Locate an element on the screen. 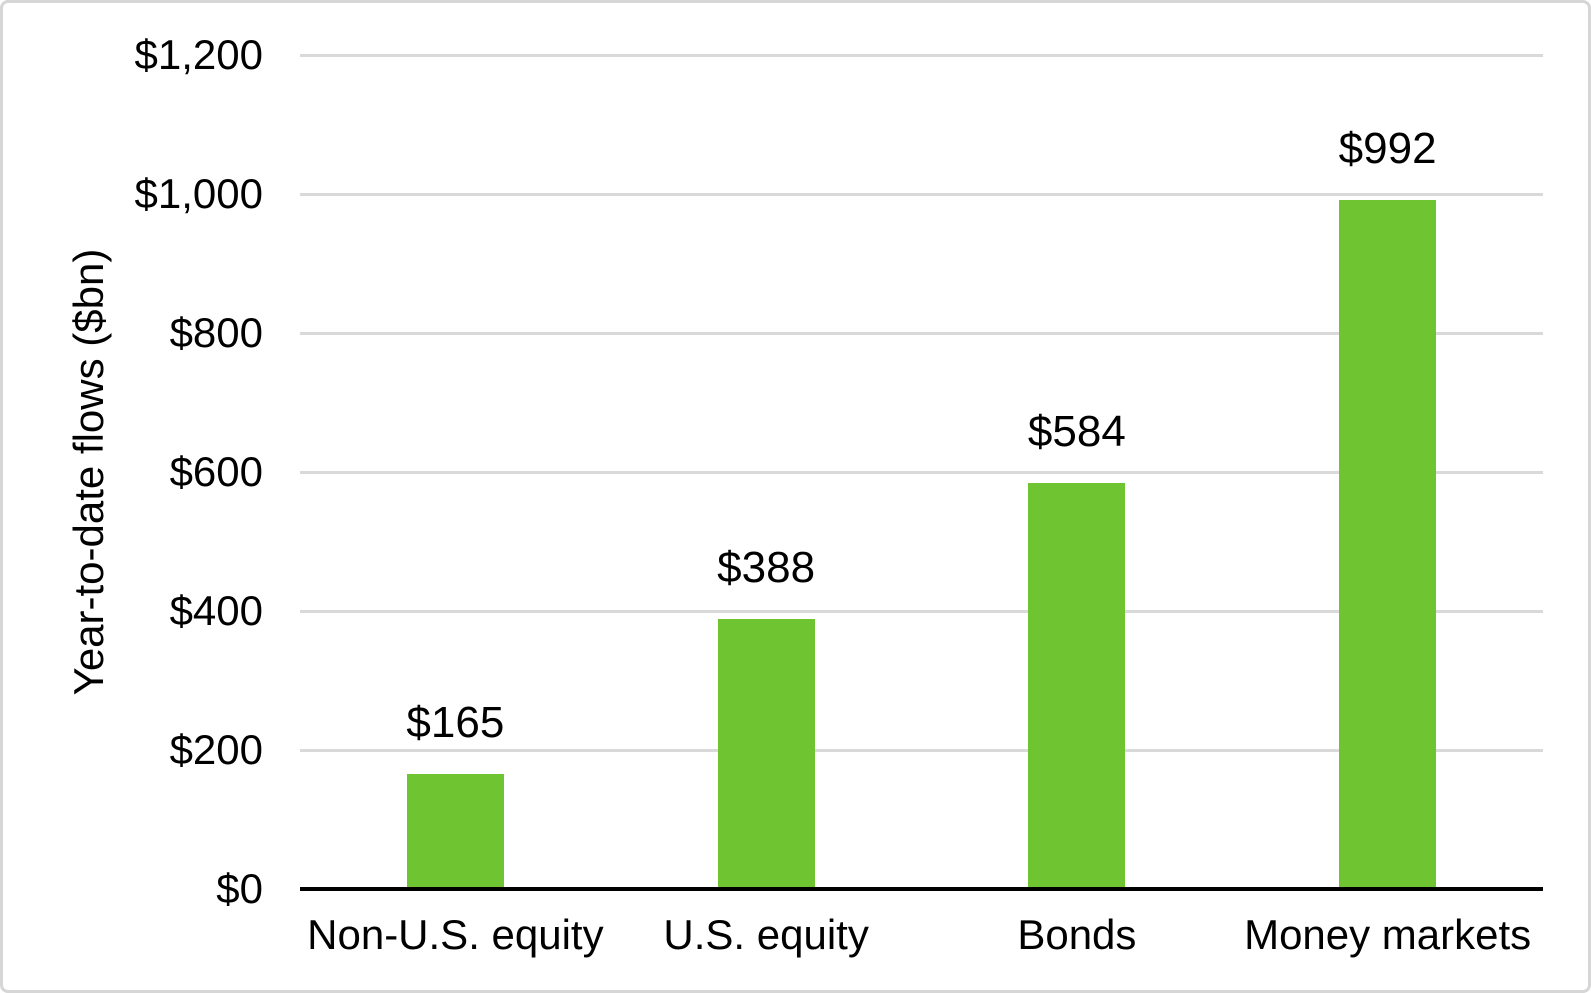 This screenshot has height=993, width=1591. x-category-label-u-s-equity: U.S. equity is located at coordinates (766, 934).